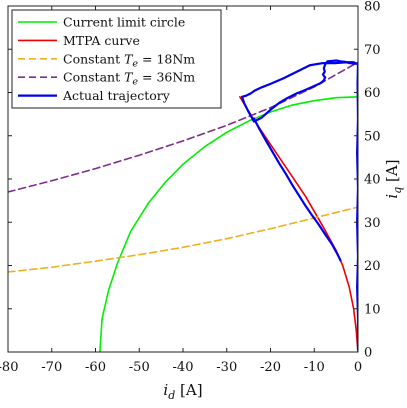  Describe the element at coordinates (124, 22) in the screenshot. I see `legend-entry: Current limit circle` at that location.